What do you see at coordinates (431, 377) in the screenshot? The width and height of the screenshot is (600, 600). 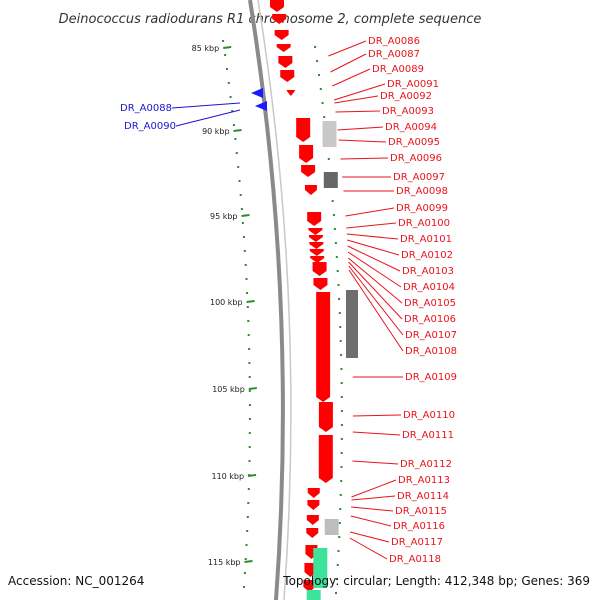 I see `gene-label: DR_A0109` at bounding box center [431, 377].